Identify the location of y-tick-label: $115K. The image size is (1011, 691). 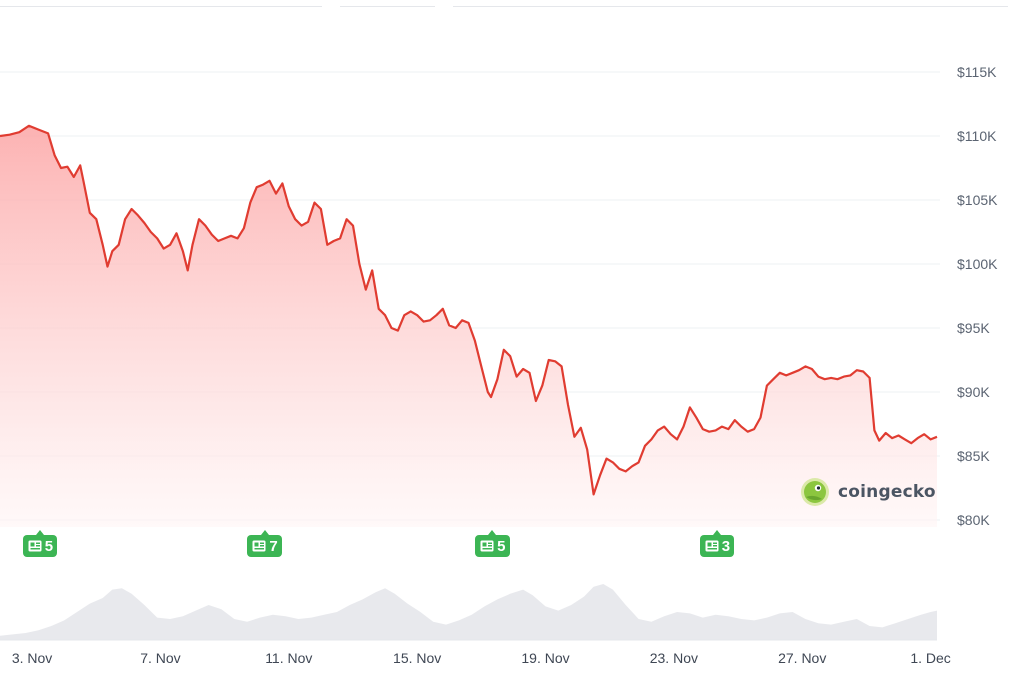
(977, 72).